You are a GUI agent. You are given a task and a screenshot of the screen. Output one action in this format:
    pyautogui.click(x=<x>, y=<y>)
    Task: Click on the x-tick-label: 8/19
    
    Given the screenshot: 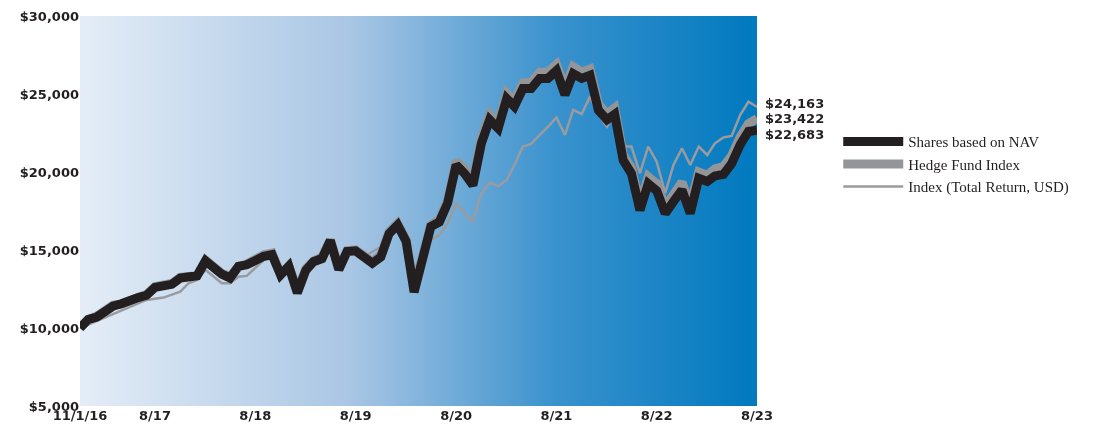 What is the action you would take?
    pyautogui.click(x=355, y=415)
    